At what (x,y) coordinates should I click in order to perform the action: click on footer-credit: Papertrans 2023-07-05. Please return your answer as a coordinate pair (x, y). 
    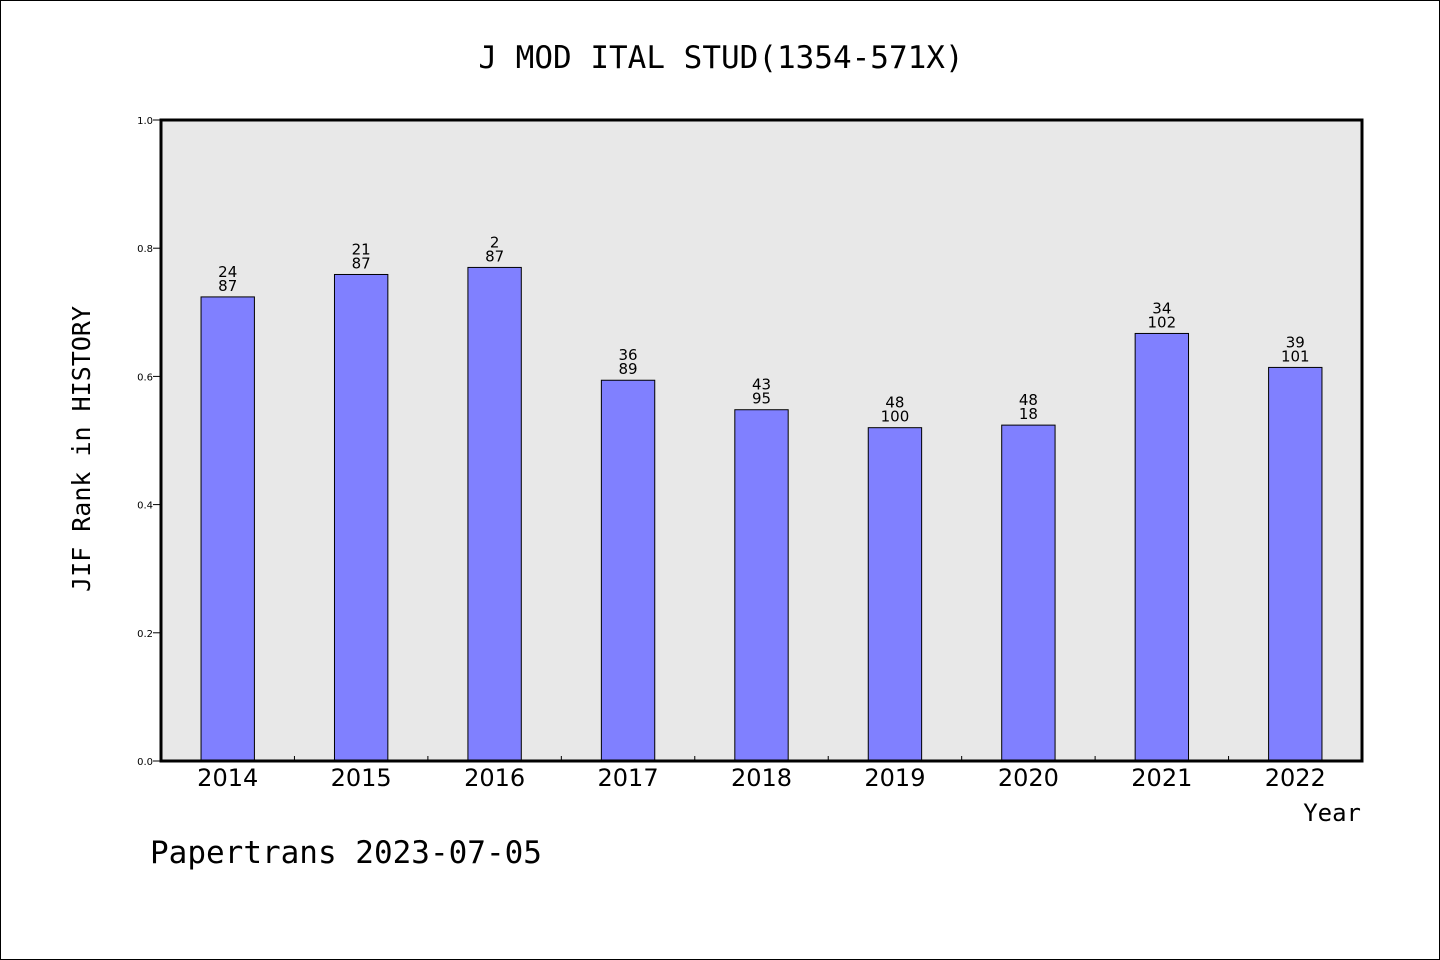
    Looking at the image, I should click on (346, 853).